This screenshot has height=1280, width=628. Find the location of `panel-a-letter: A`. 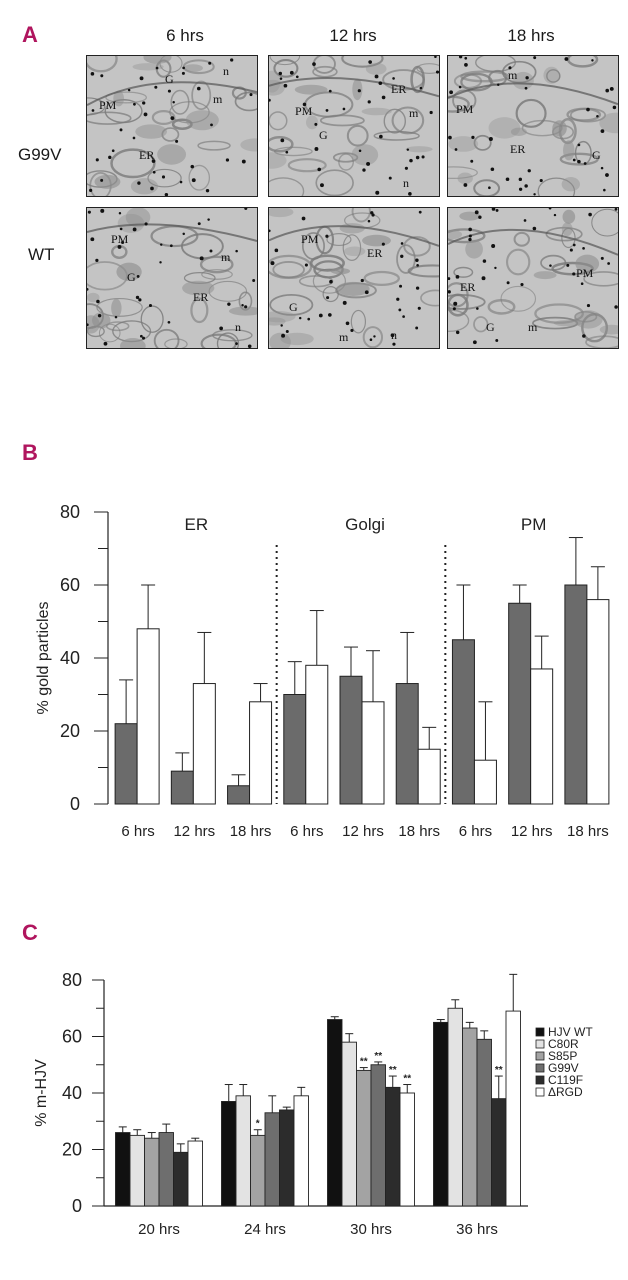

panel-a-letter: A is located at coordinates (30, 34).